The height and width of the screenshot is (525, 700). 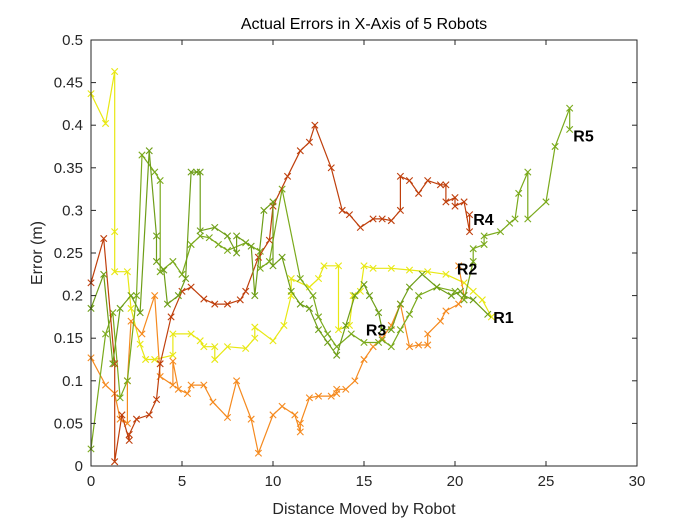 I want to click on y-axis-title: Error (m), so click(x=37, y=253).